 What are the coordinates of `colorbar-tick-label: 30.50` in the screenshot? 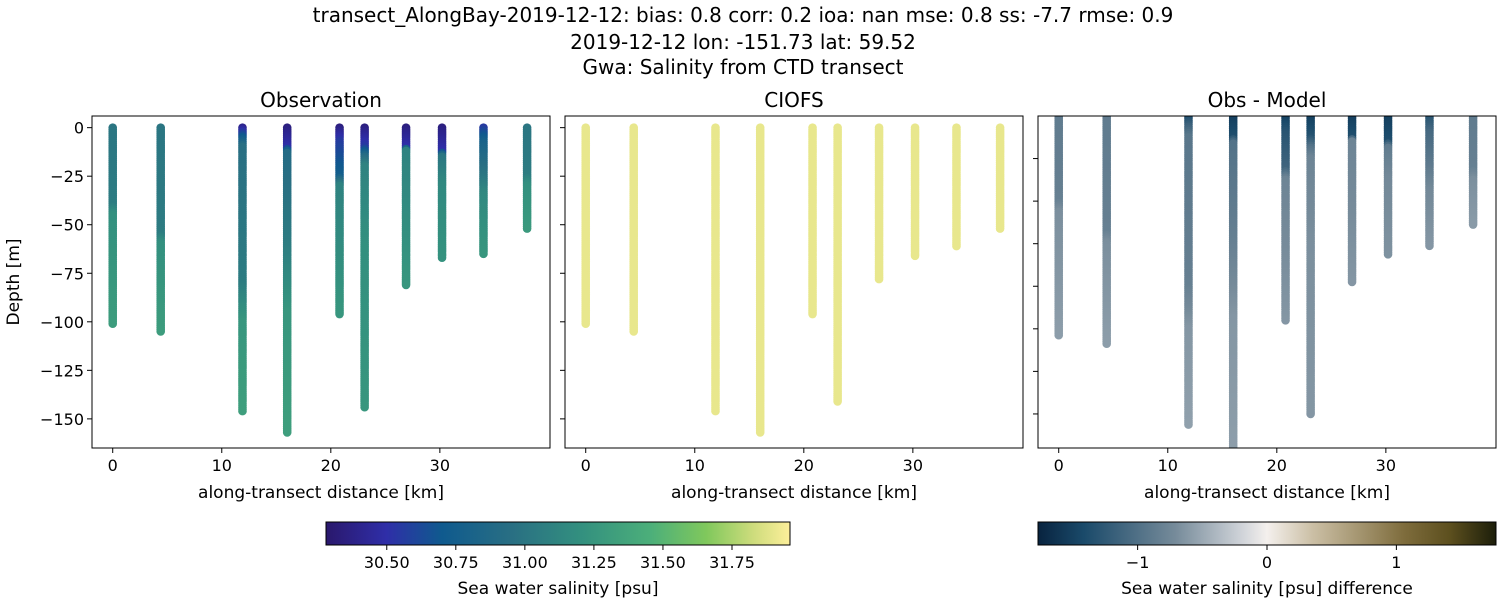 It's located at (387, 562).